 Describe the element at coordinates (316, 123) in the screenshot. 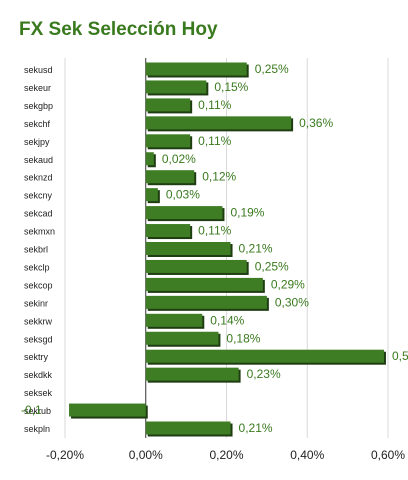

I see `data-label: 0,36%` at that location.